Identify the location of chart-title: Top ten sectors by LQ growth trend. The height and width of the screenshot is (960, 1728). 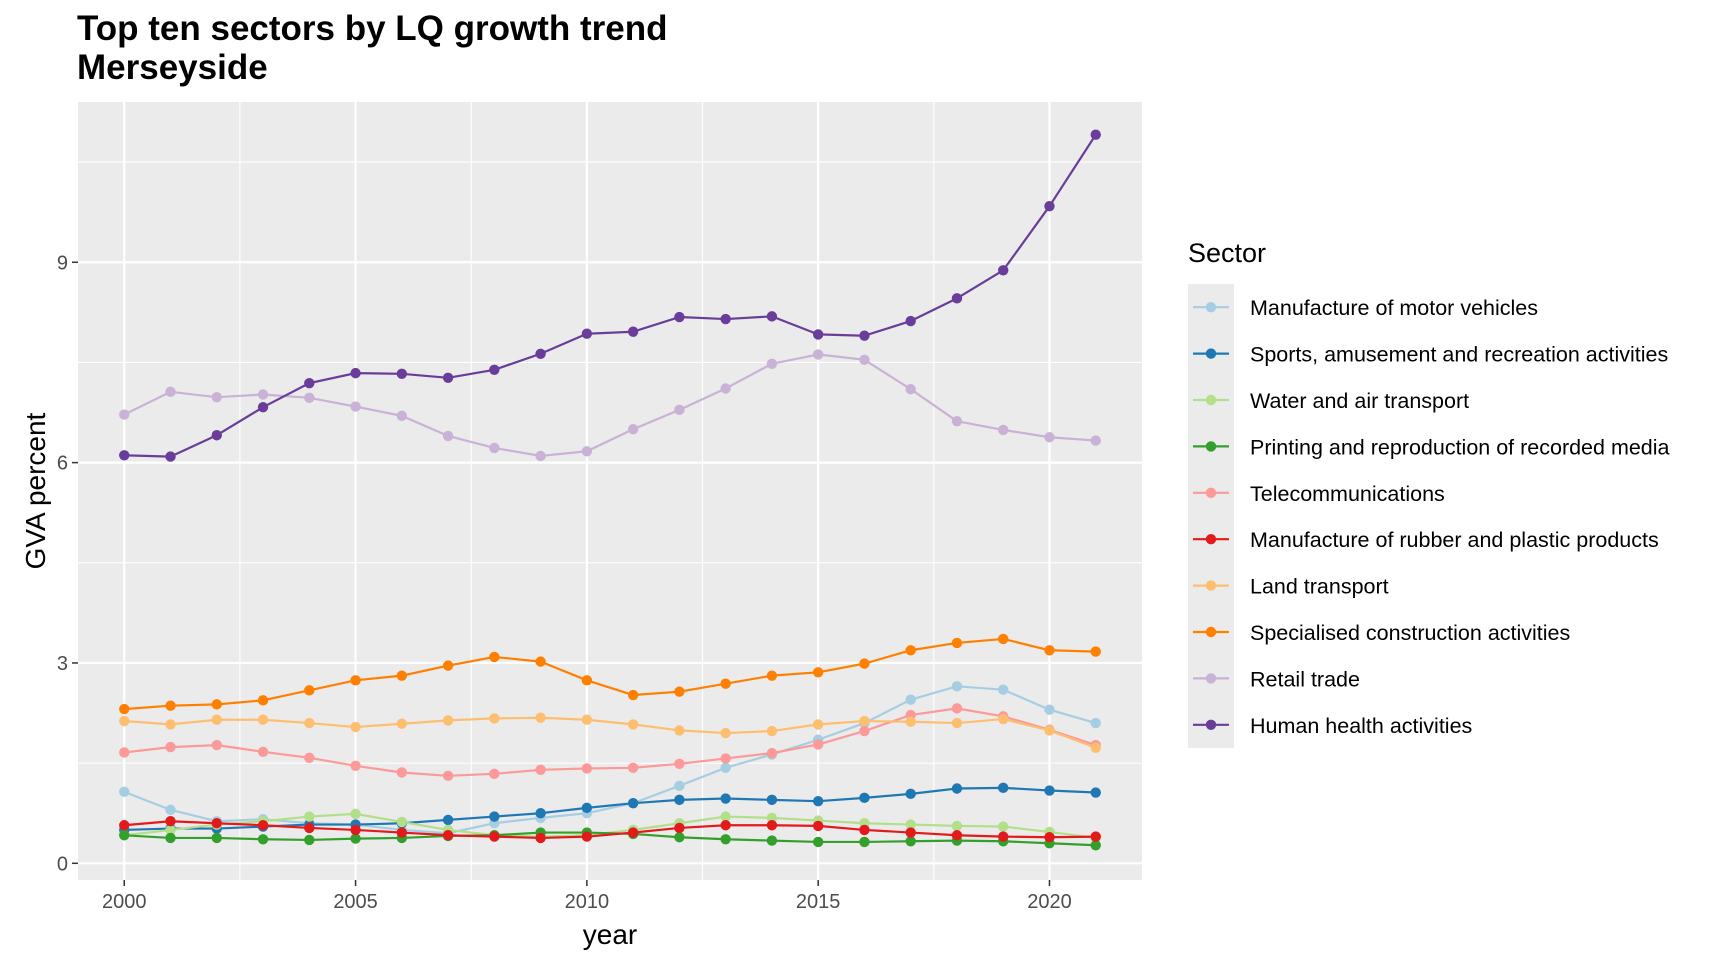
(372, 28).